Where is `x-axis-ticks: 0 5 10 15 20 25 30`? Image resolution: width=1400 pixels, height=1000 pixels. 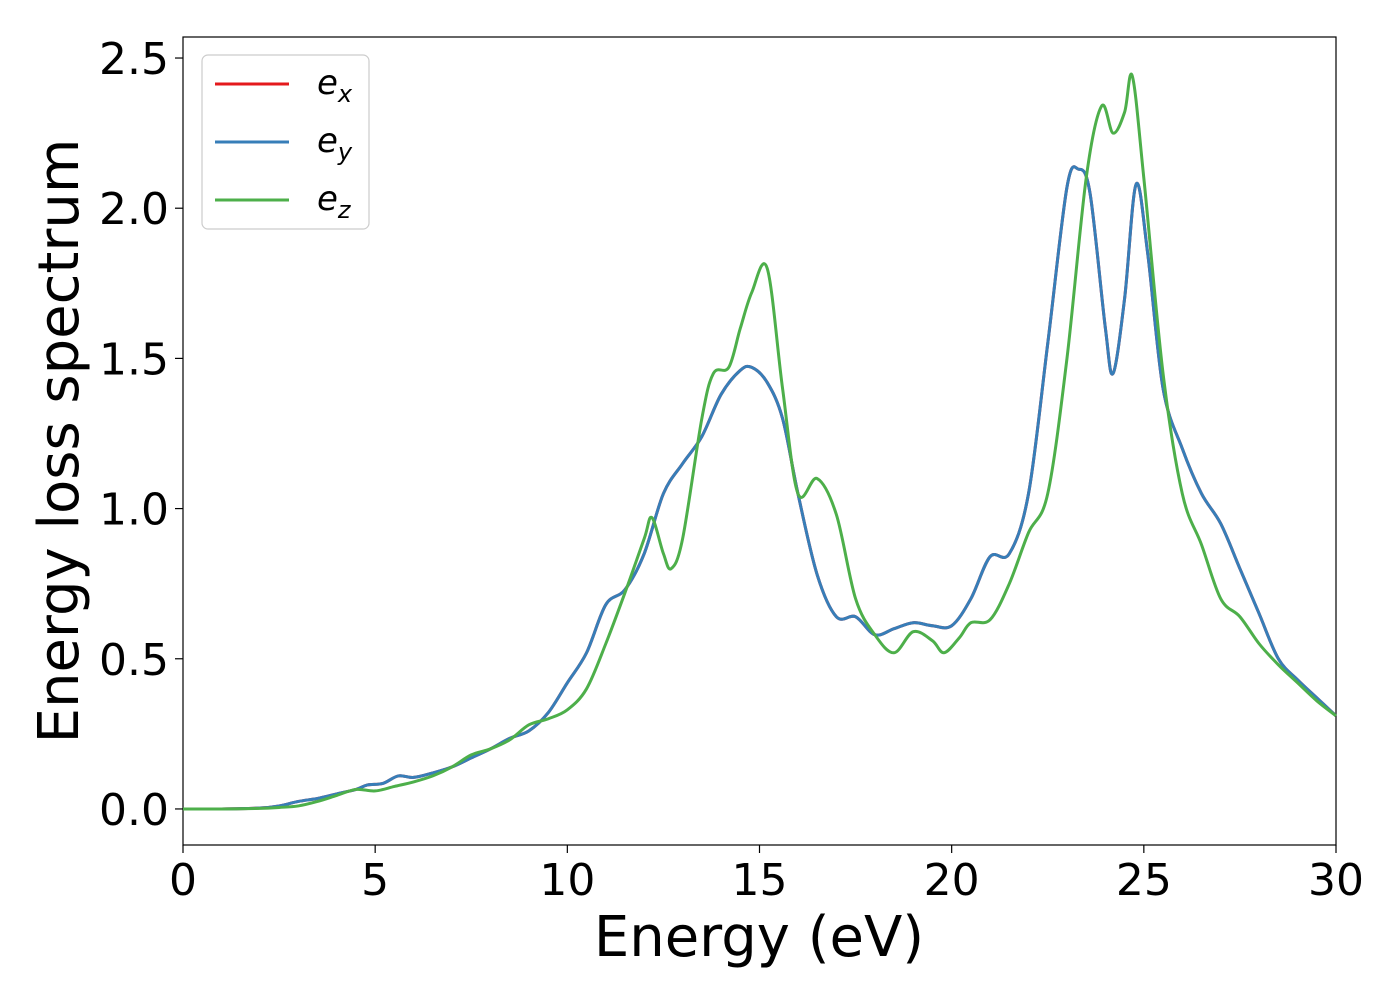 x-axis-ticks: 0 5 10 15 20 25 30 is located at coordinates (766, 875).